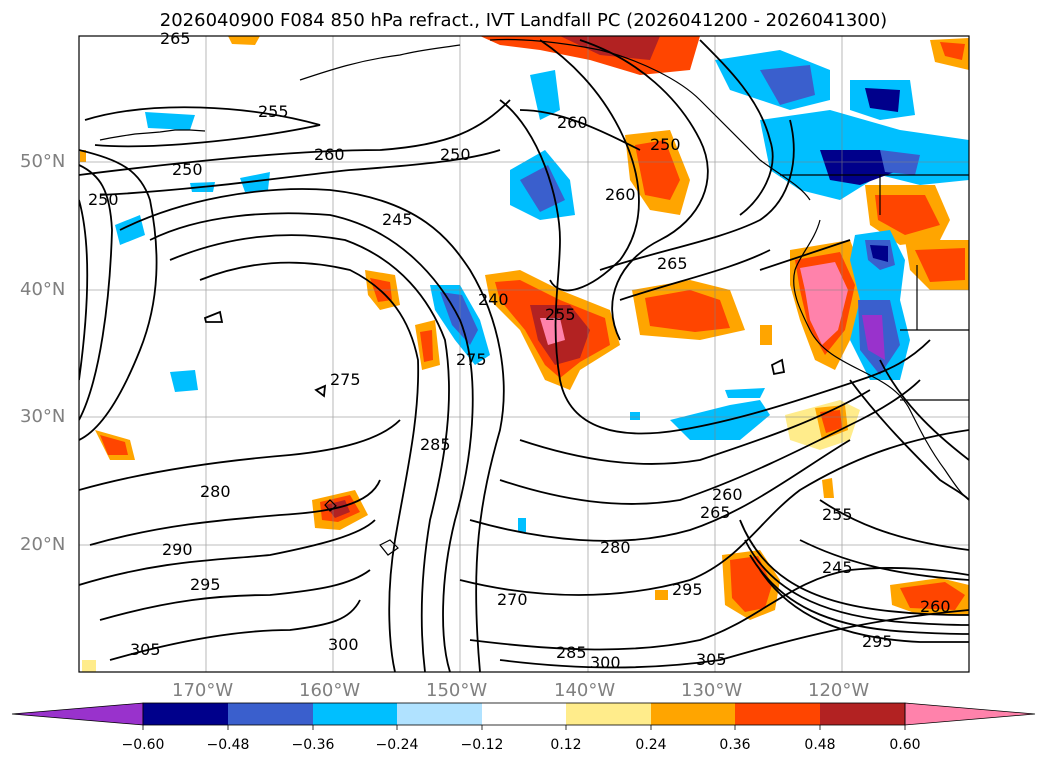  What do you see at coordinates (482, 745) in the screenshot?
I see `colorbar-tick-label: −0.12` at bounding box center [482, 745].